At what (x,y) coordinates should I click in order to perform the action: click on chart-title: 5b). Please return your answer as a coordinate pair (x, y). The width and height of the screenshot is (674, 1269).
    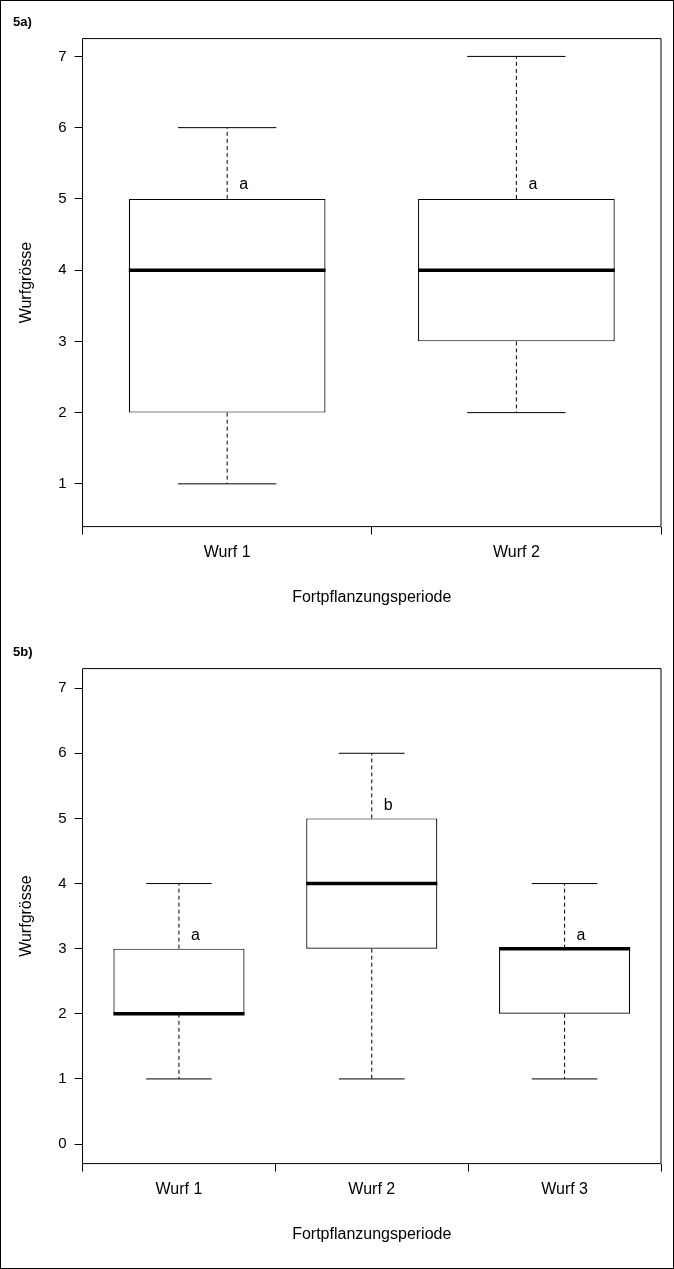
    Looking at the image, I should click on (23, 652).